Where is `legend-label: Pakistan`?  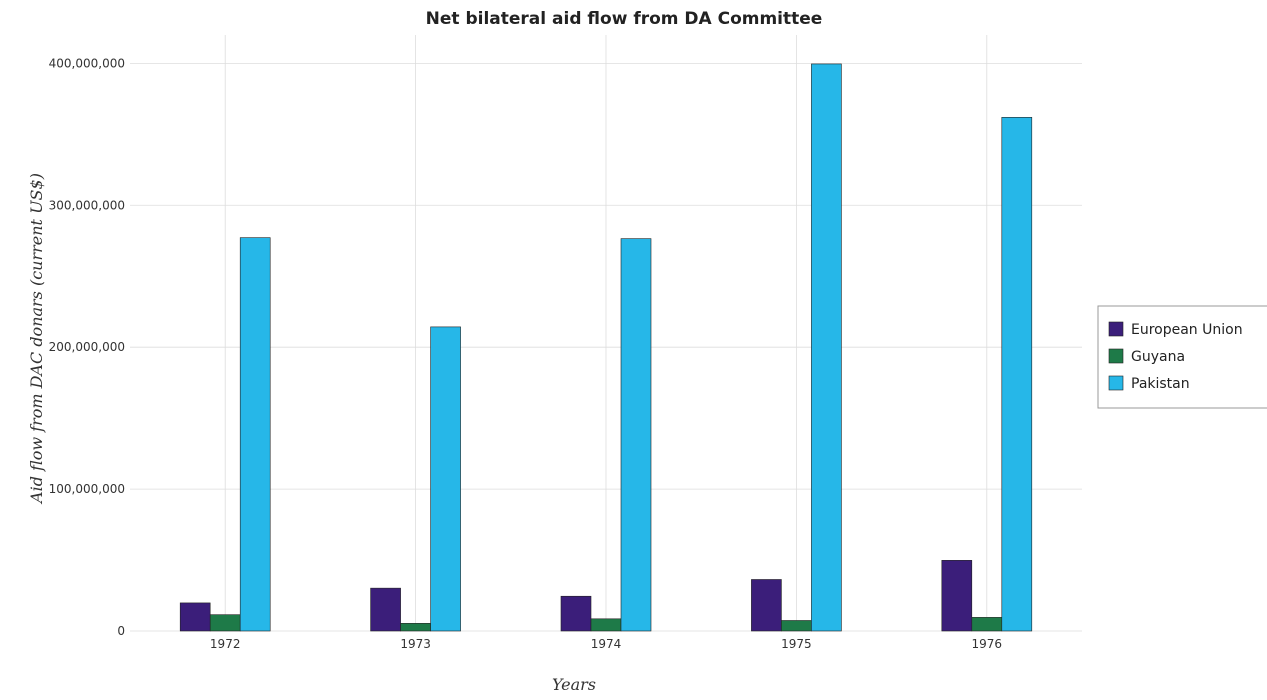 legend-label: Pakistan is located at coordinates (1160, 384).